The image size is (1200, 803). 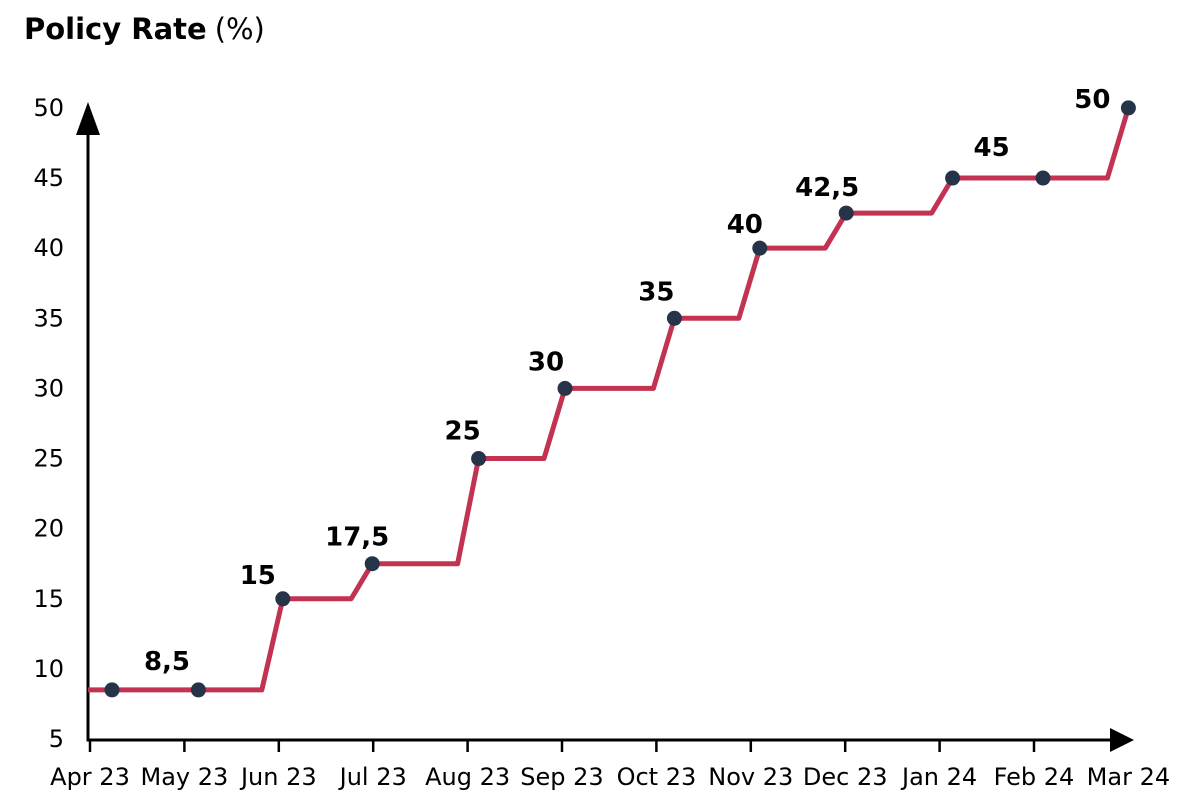 I want to click on x-axis-tick-label: Nov 23, so click(x=750, y=777).